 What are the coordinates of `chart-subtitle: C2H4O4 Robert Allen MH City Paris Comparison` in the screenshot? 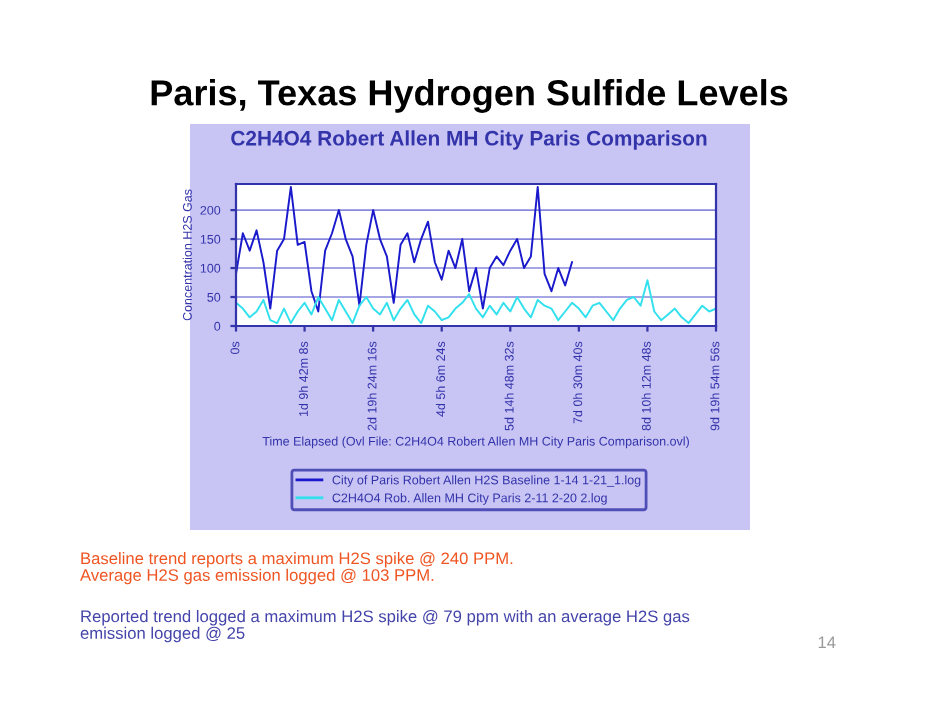 It's located at (469, 140).